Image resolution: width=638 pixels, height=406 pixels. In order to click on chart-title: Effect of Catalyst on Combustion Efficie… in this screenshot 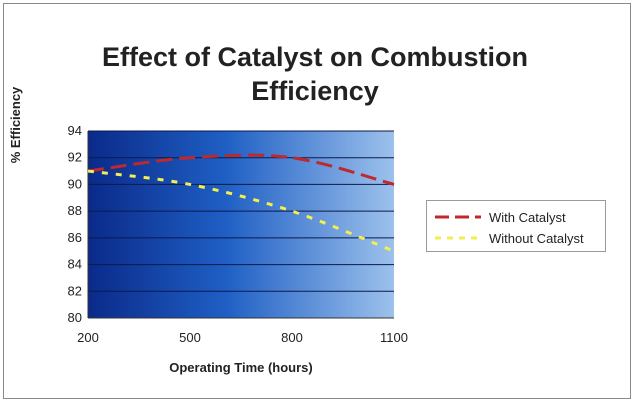, I will do `click(314, 74)`.